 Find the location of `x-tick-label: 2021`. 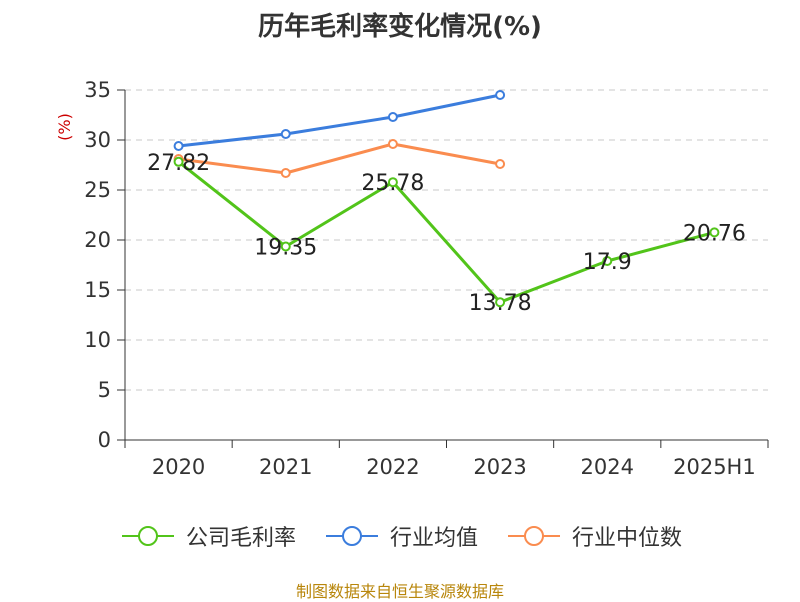

x-tick-label: 2021 is located at coordinates (285, 467).